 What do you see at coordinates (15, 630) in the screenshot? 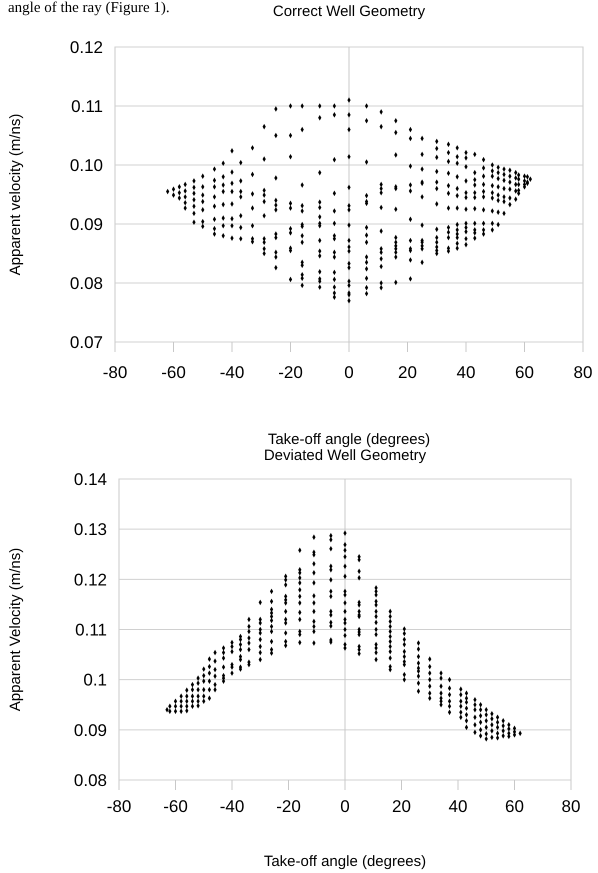
I see `y-axis-title: Apparent Velocity (m/ns)` at bounding box center [15, 630].